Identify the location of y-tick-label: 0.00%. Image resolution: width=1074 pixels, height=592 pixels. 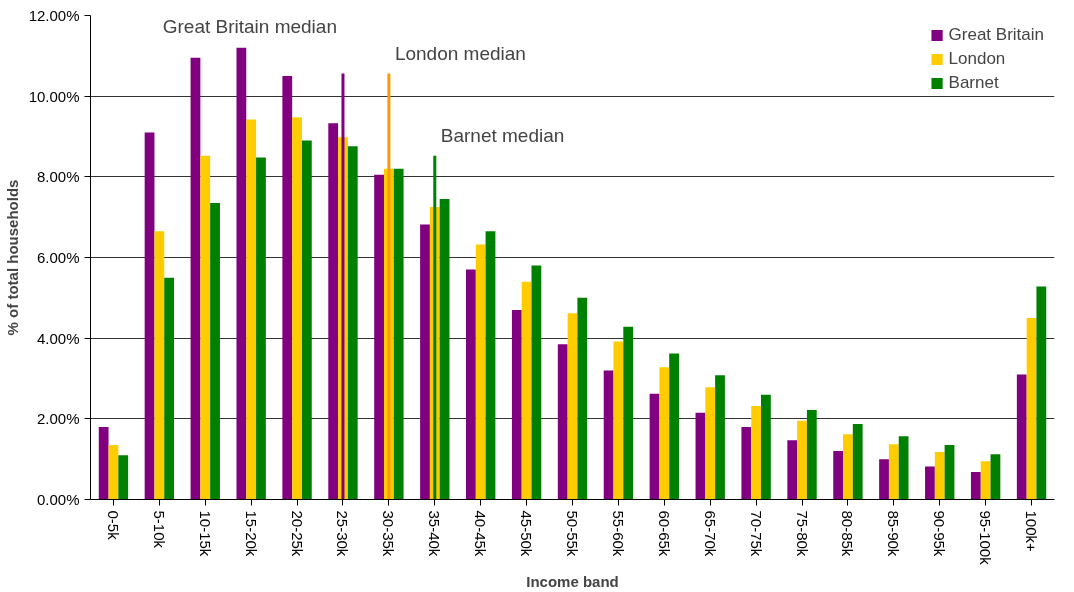
(58, 499).